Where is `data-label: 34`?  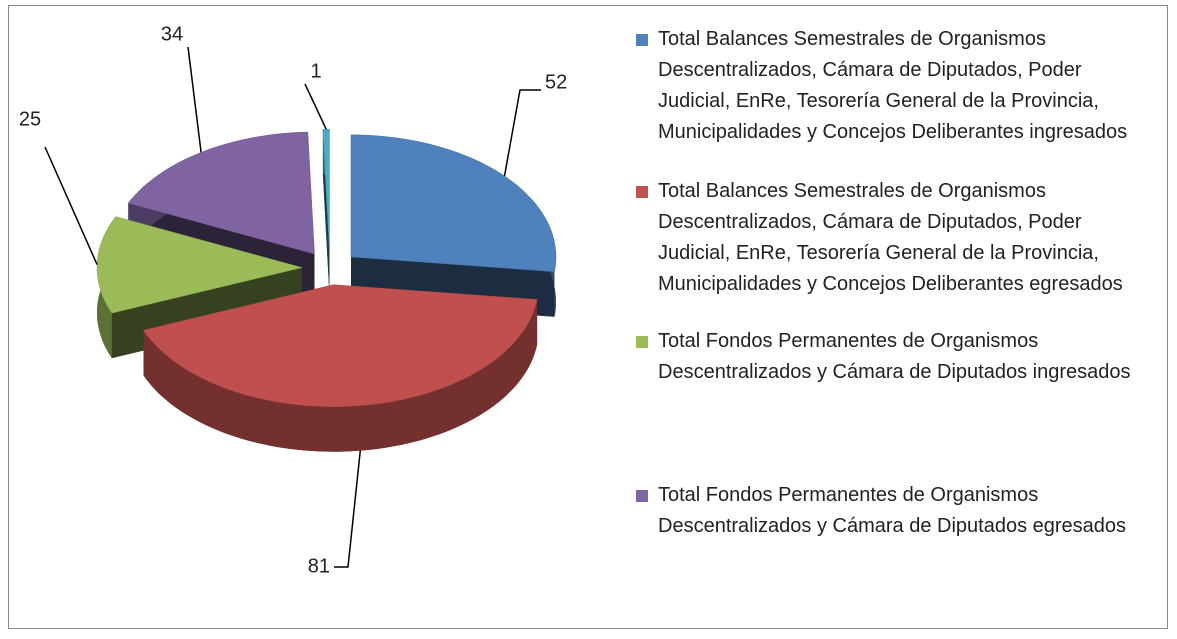 data-label: 34 is located at coordinates (172, 34).